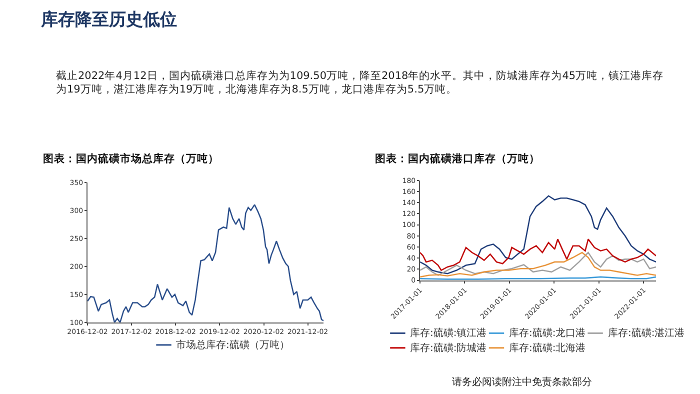 This screenshot has width=700, height=394. I want to click on legend-label: 库存:硫磺:镇江港, so click(448, 333).